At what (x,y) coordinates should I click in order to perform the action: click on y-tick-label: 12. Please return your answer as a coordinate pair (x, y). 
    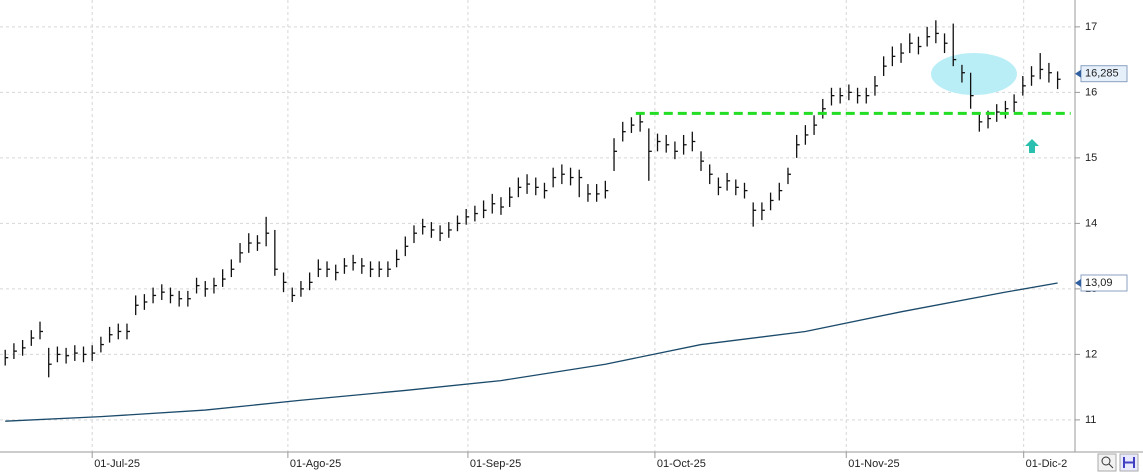
    Looking at the image, I should click on (1091, 354).